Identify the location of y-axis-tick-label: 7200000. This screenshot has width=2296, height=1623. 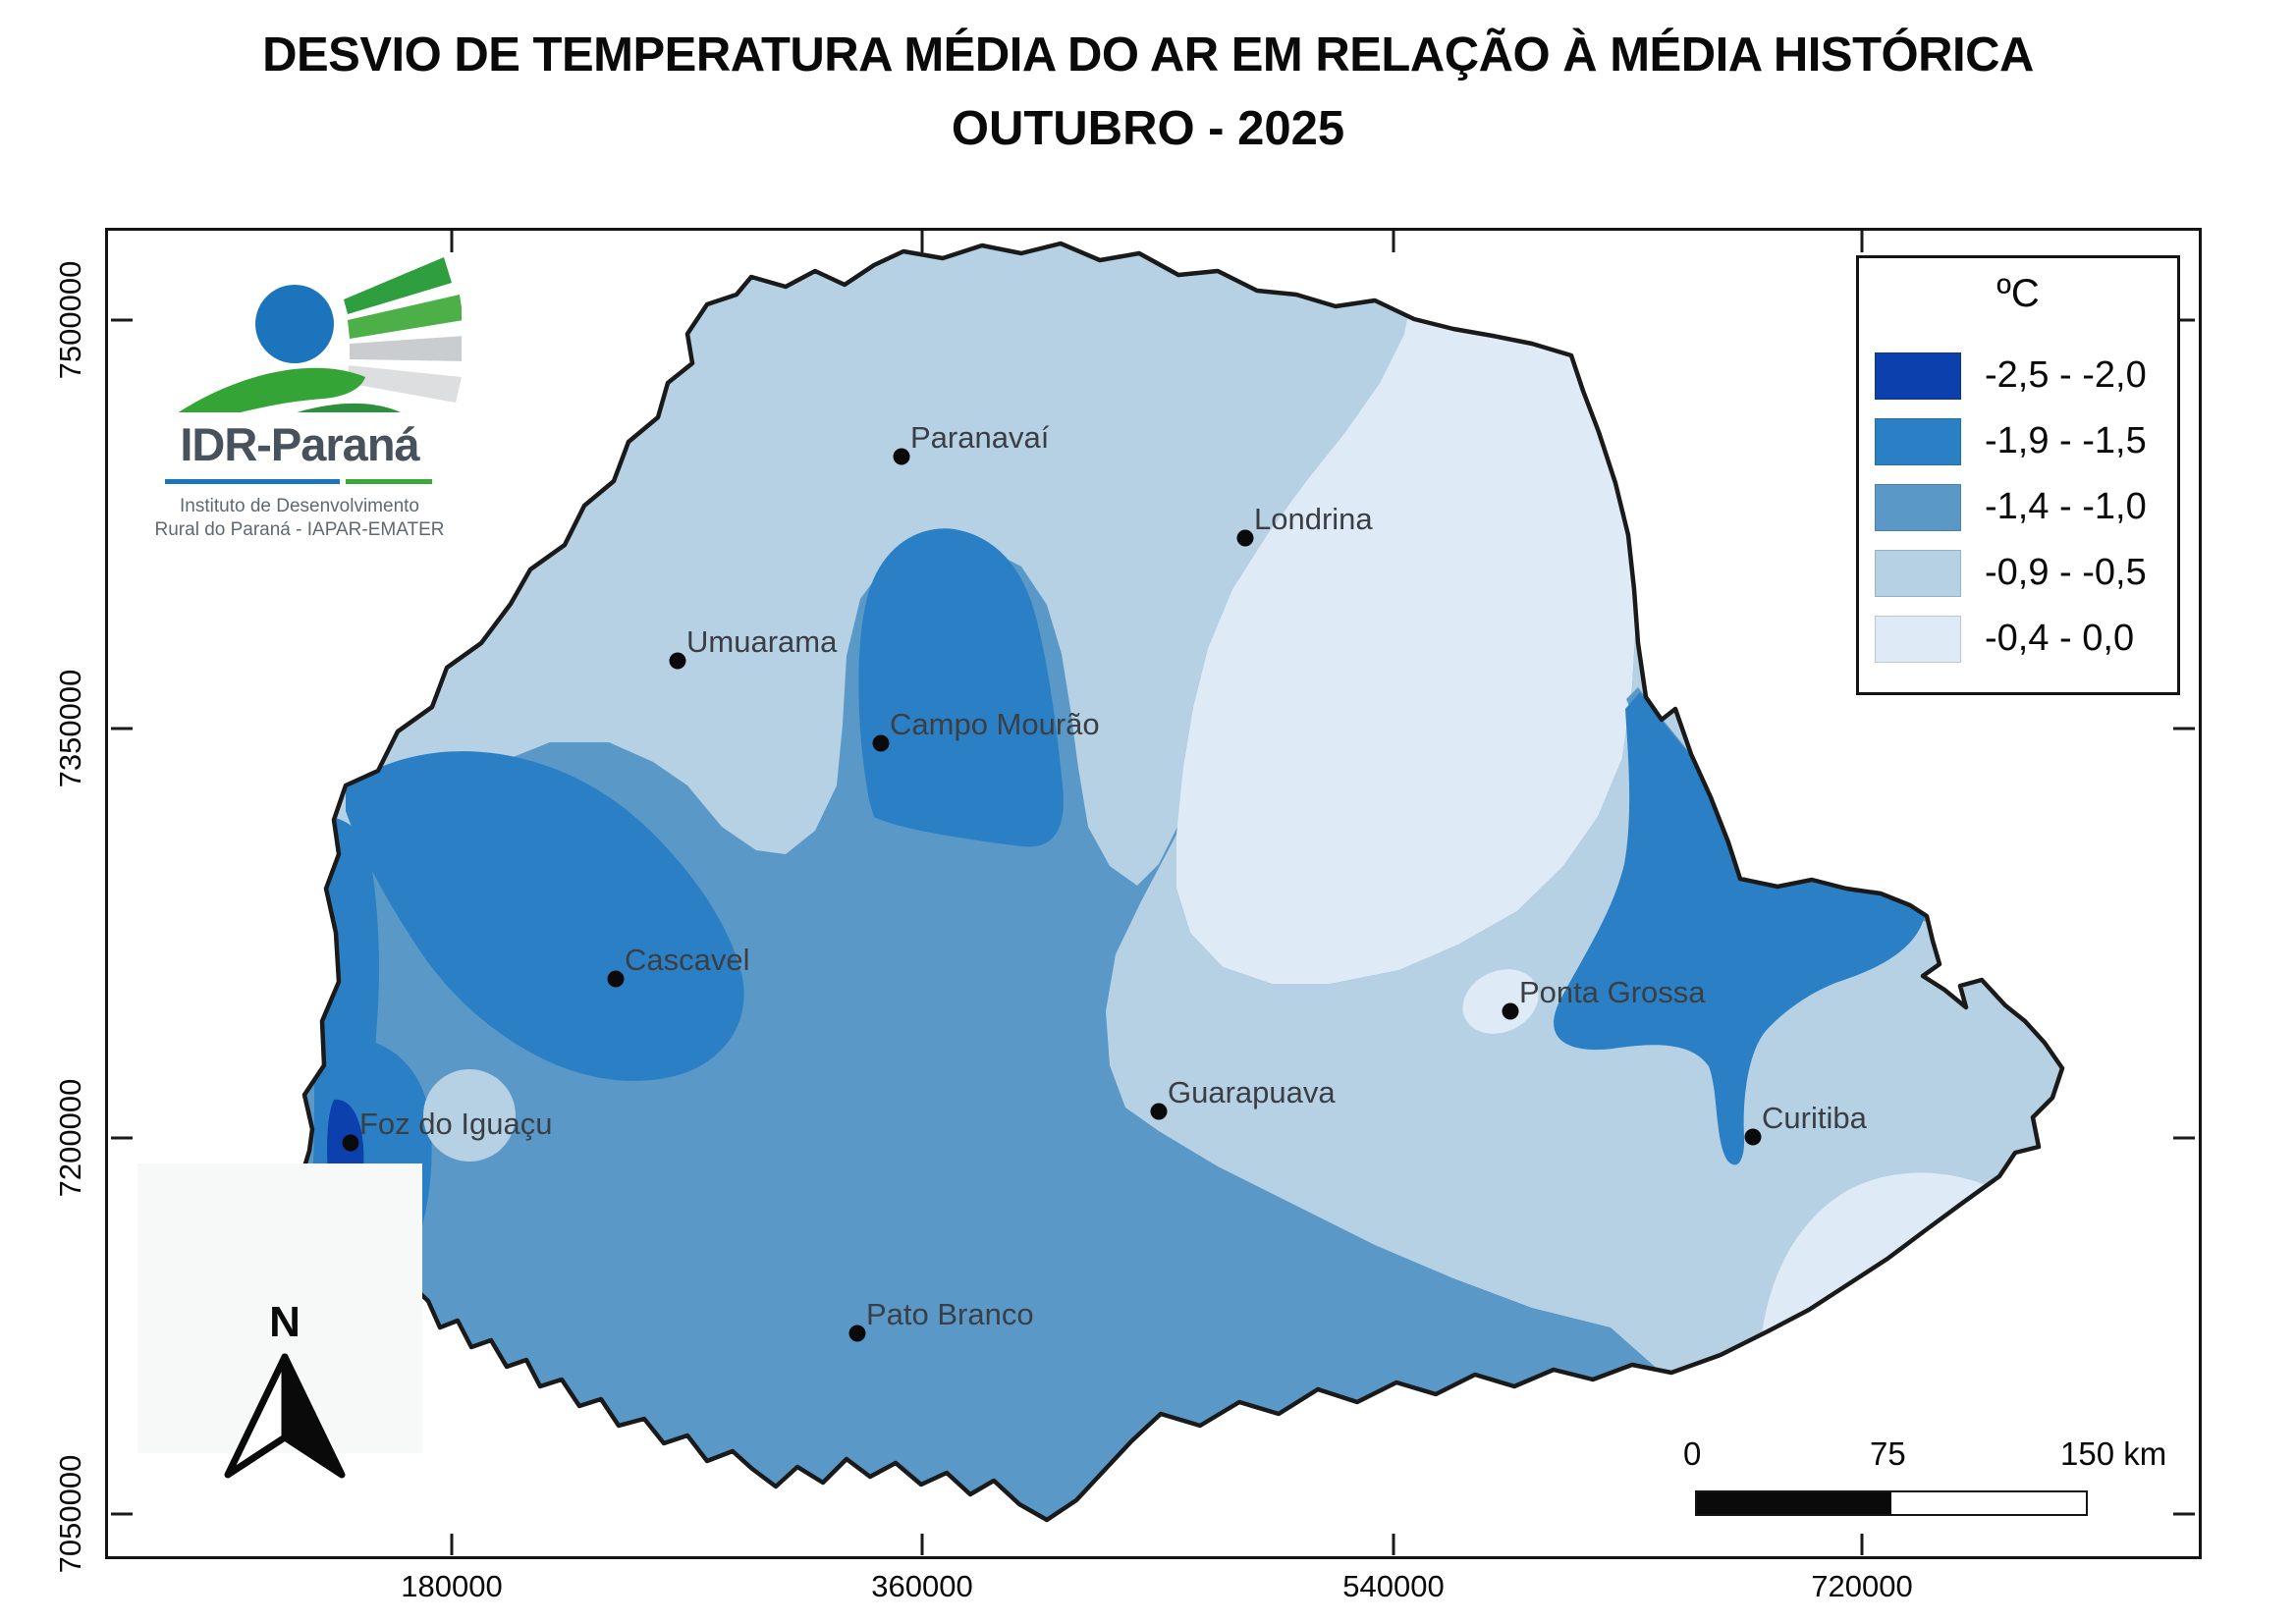
(70, 1138).